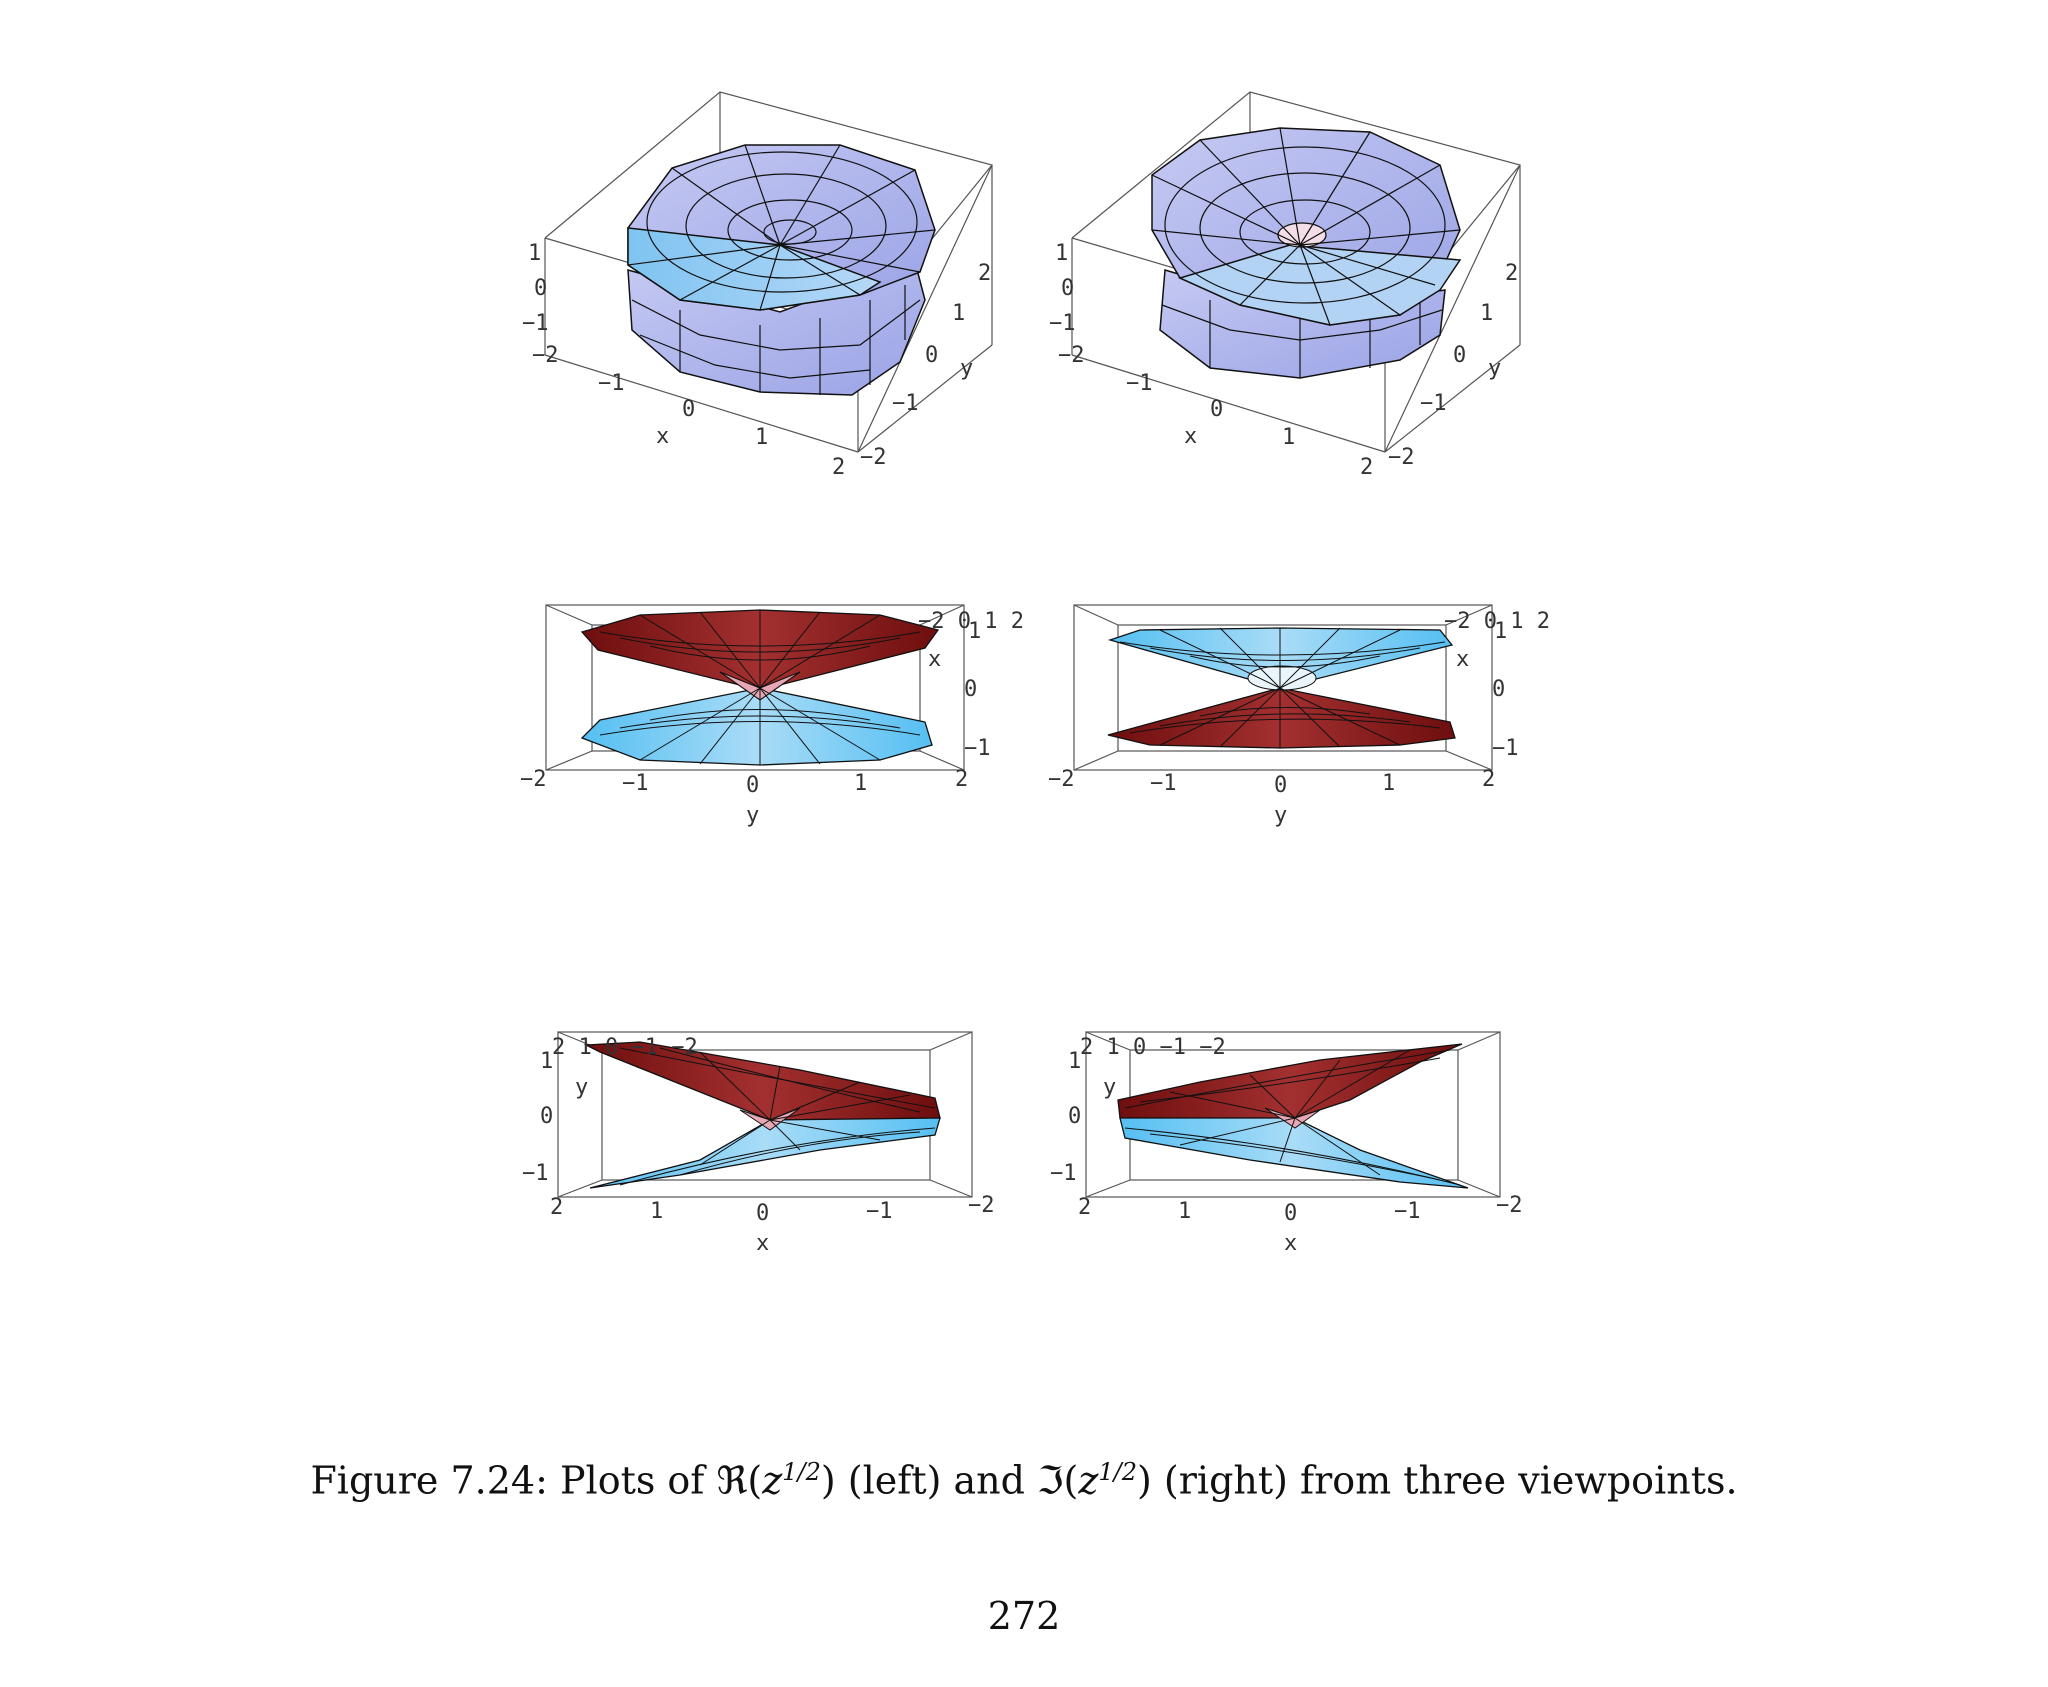 The image size is (2048, 1687). I want to click on page-number: 272, so click(1024, 1616).